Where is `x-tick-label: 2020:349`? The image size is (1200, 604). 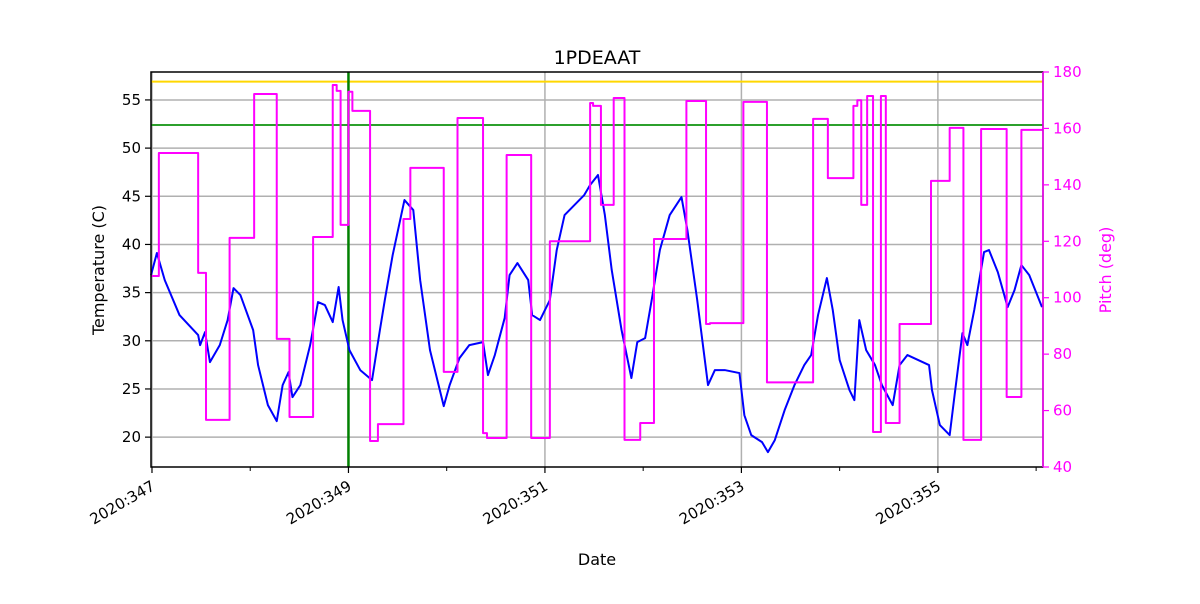 x-tick-label: 2020:349 is located at coordinates (318, 503).